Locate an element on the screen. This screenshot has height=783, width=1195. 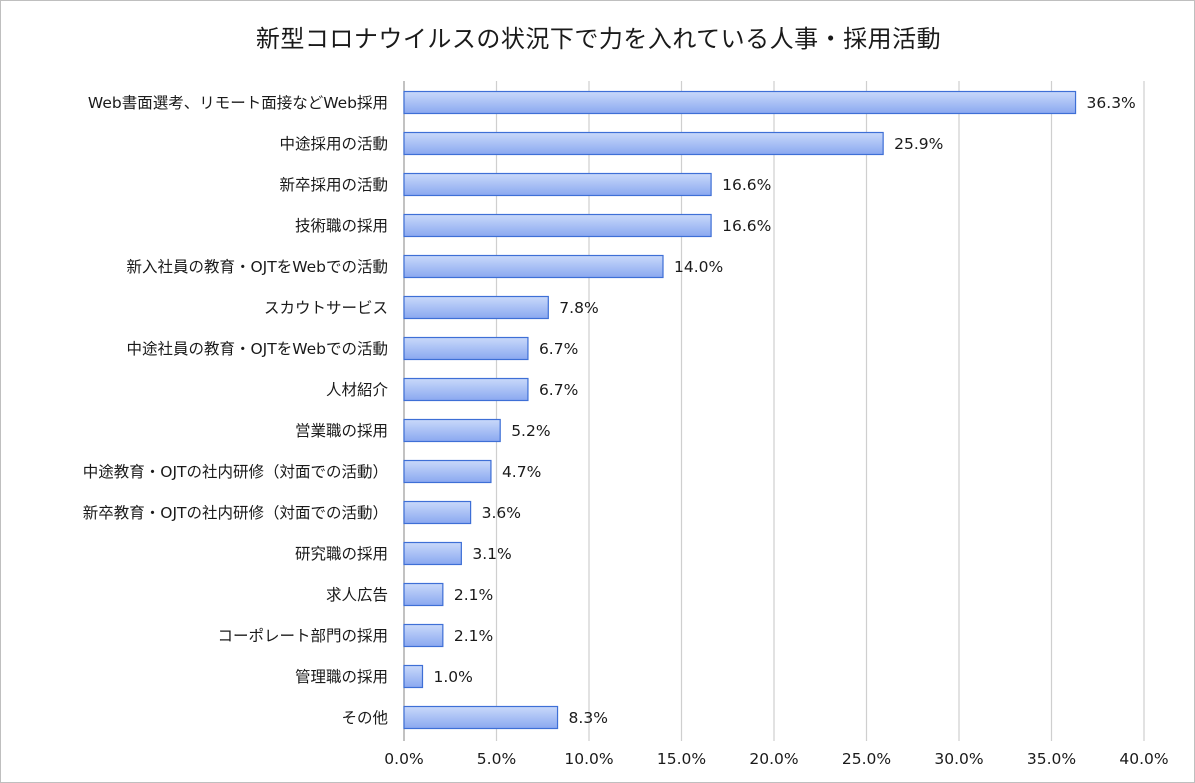
category-label: 技術職の採用 is located at coordinates (341, 226).